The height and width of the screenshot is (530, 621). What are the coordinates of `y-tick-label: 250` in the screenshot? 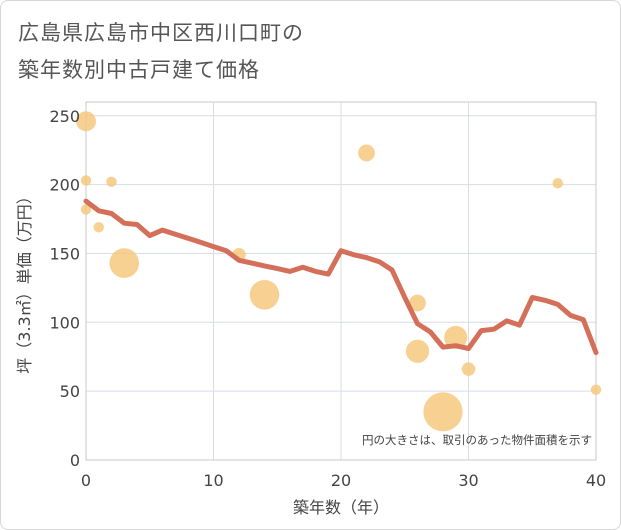 It's located at (64, 116).